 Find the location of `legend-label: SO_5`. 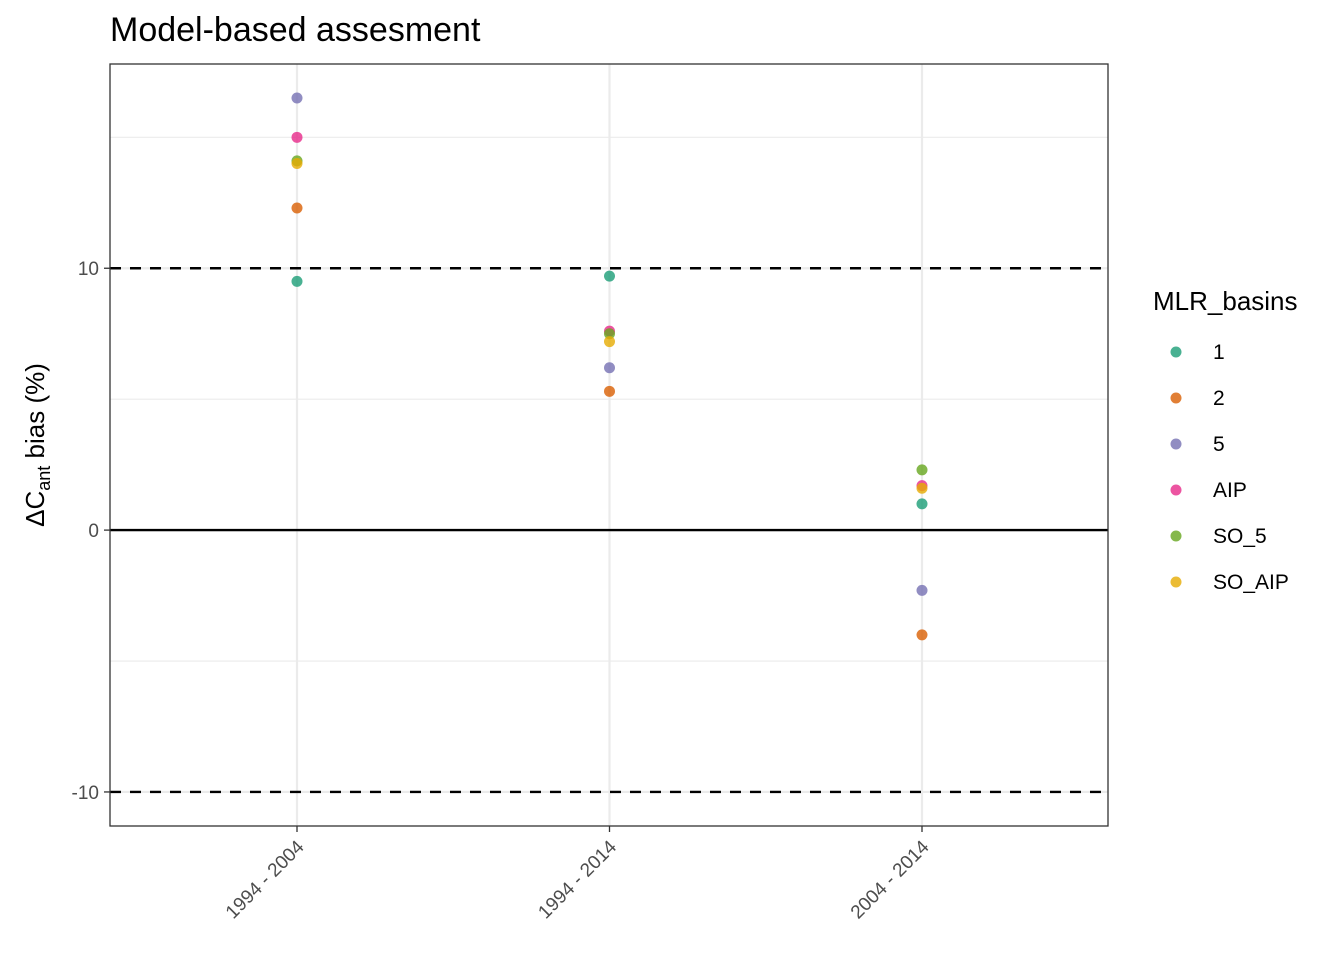

legend-label: SO_5 is located at coordinates (1240, 536).